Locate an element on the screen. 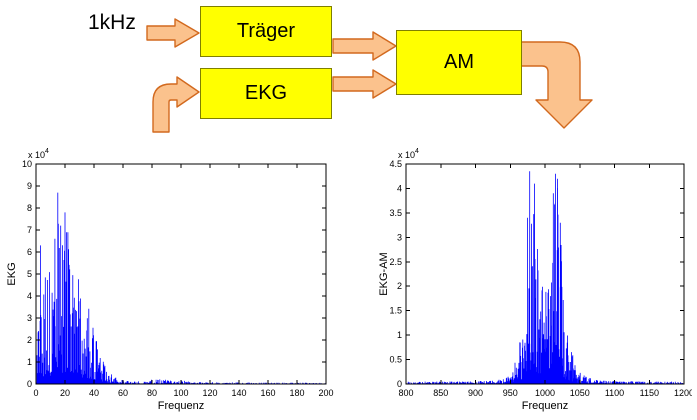 This screenshot has height=420, width=697. x-tick-label: 850 is located at coordinates (440, 393).